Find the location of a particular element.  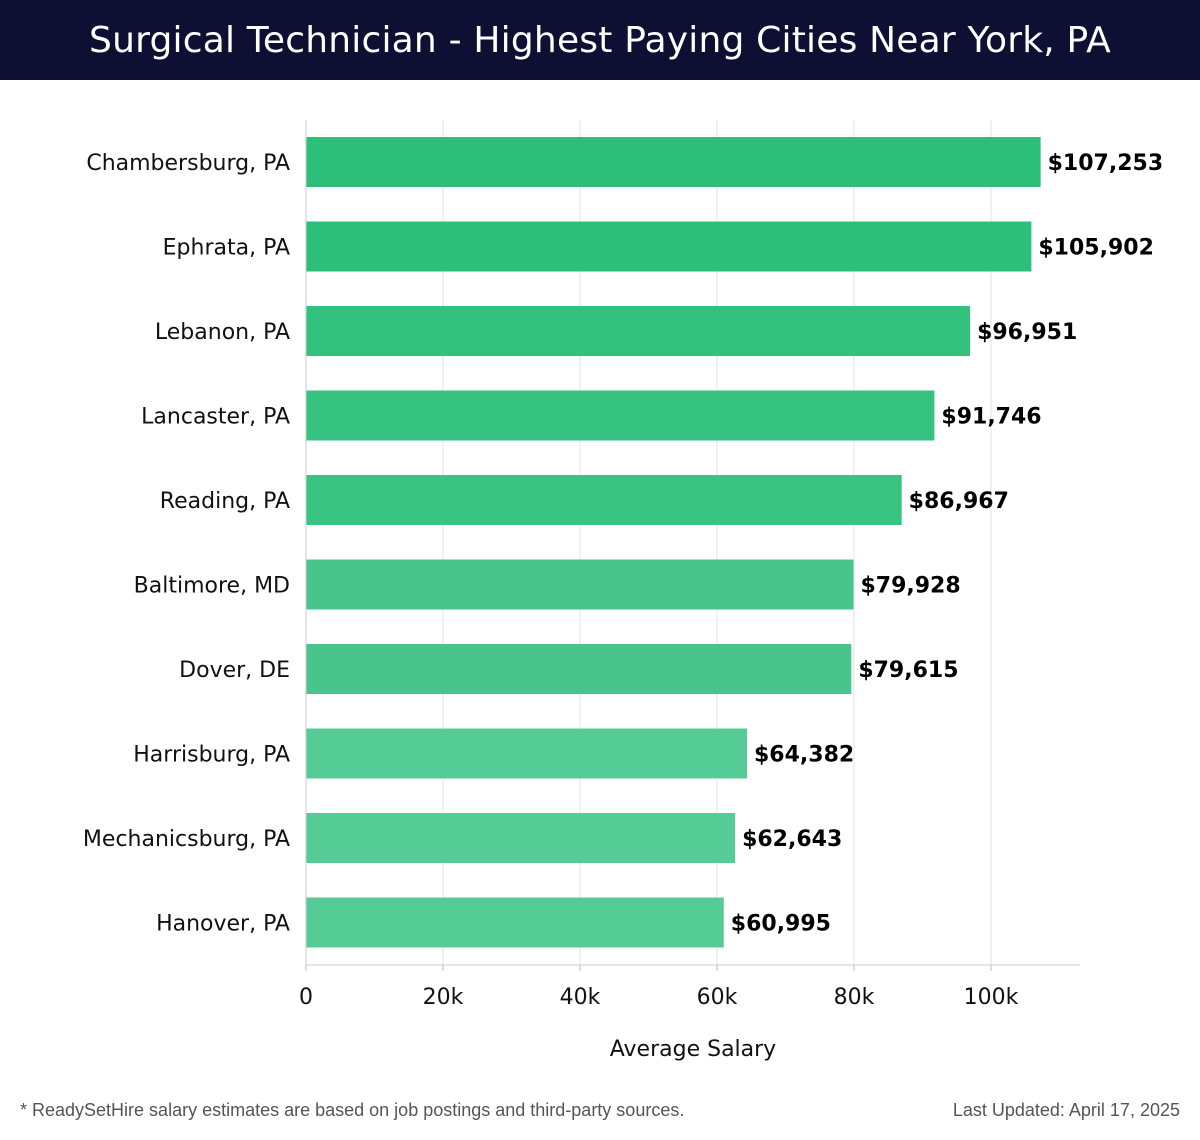

category-label: Reading, PA is located at coordinates (225, 501).